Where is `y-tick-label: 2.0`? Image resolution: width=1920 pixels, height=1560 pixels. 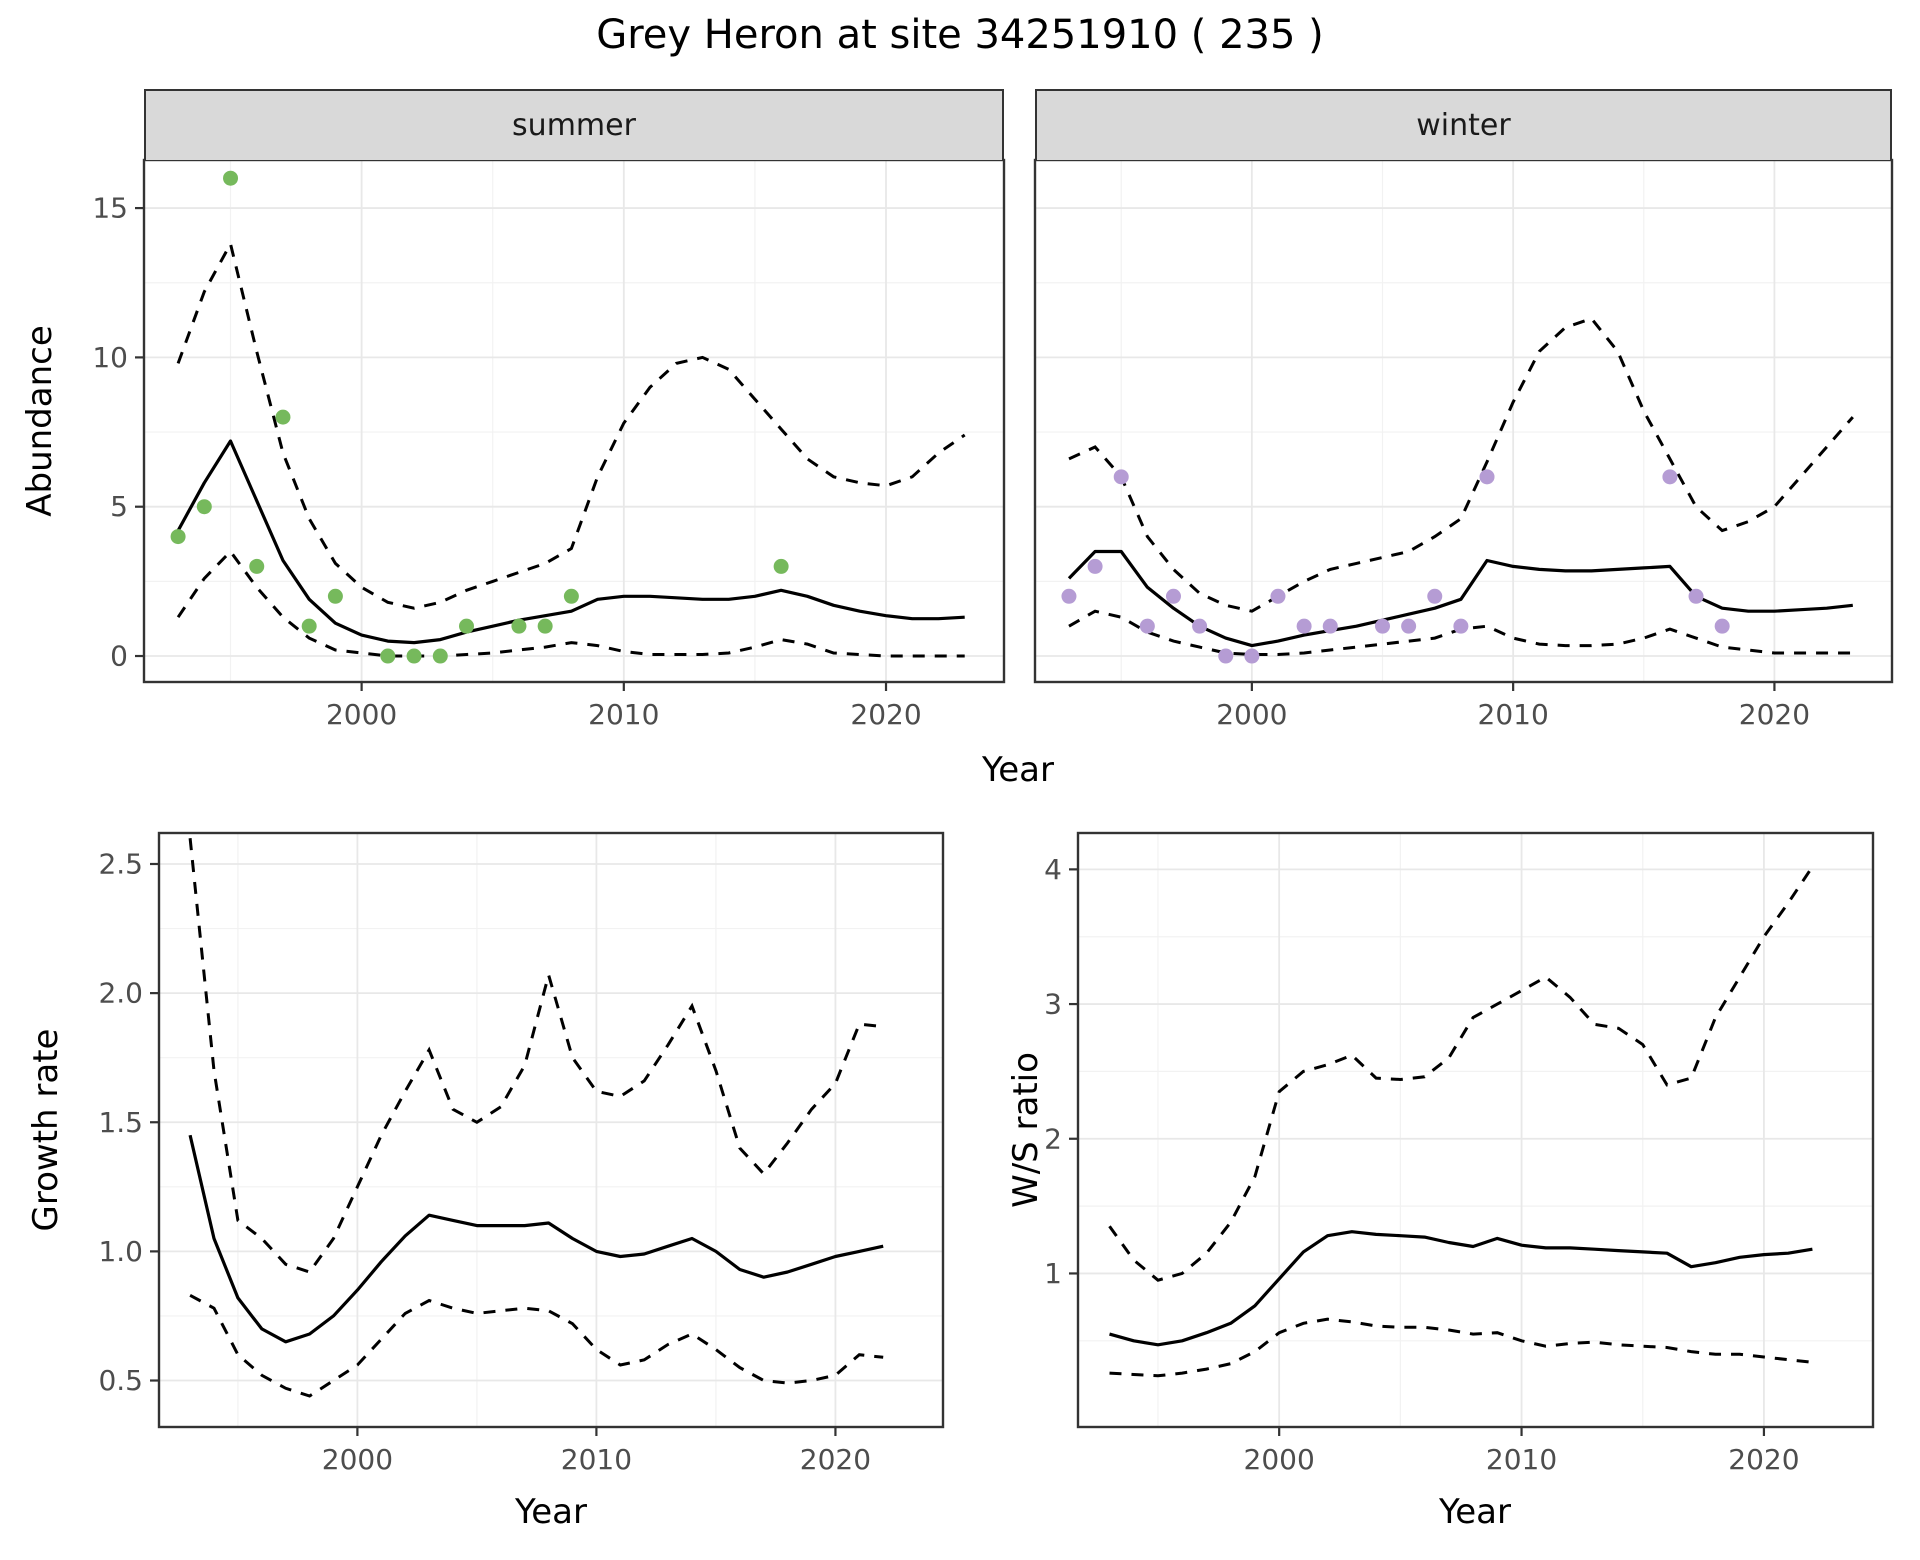 y-tick-label: 2.0 is located at coordinates (120, 993).